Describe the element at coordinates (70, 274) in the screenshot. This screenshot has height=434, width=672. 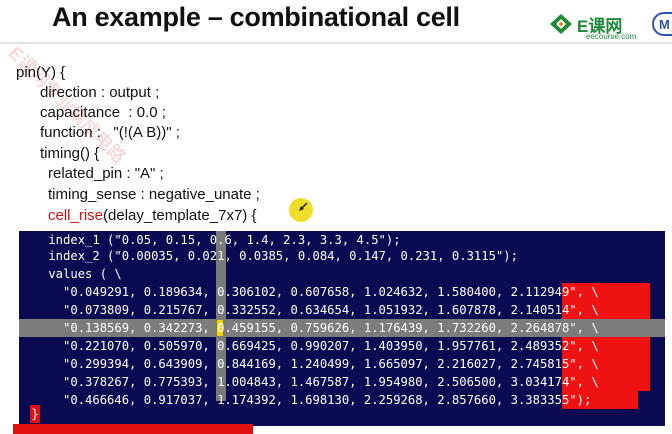
I see `terminal-line-values: values ( \` at that location.